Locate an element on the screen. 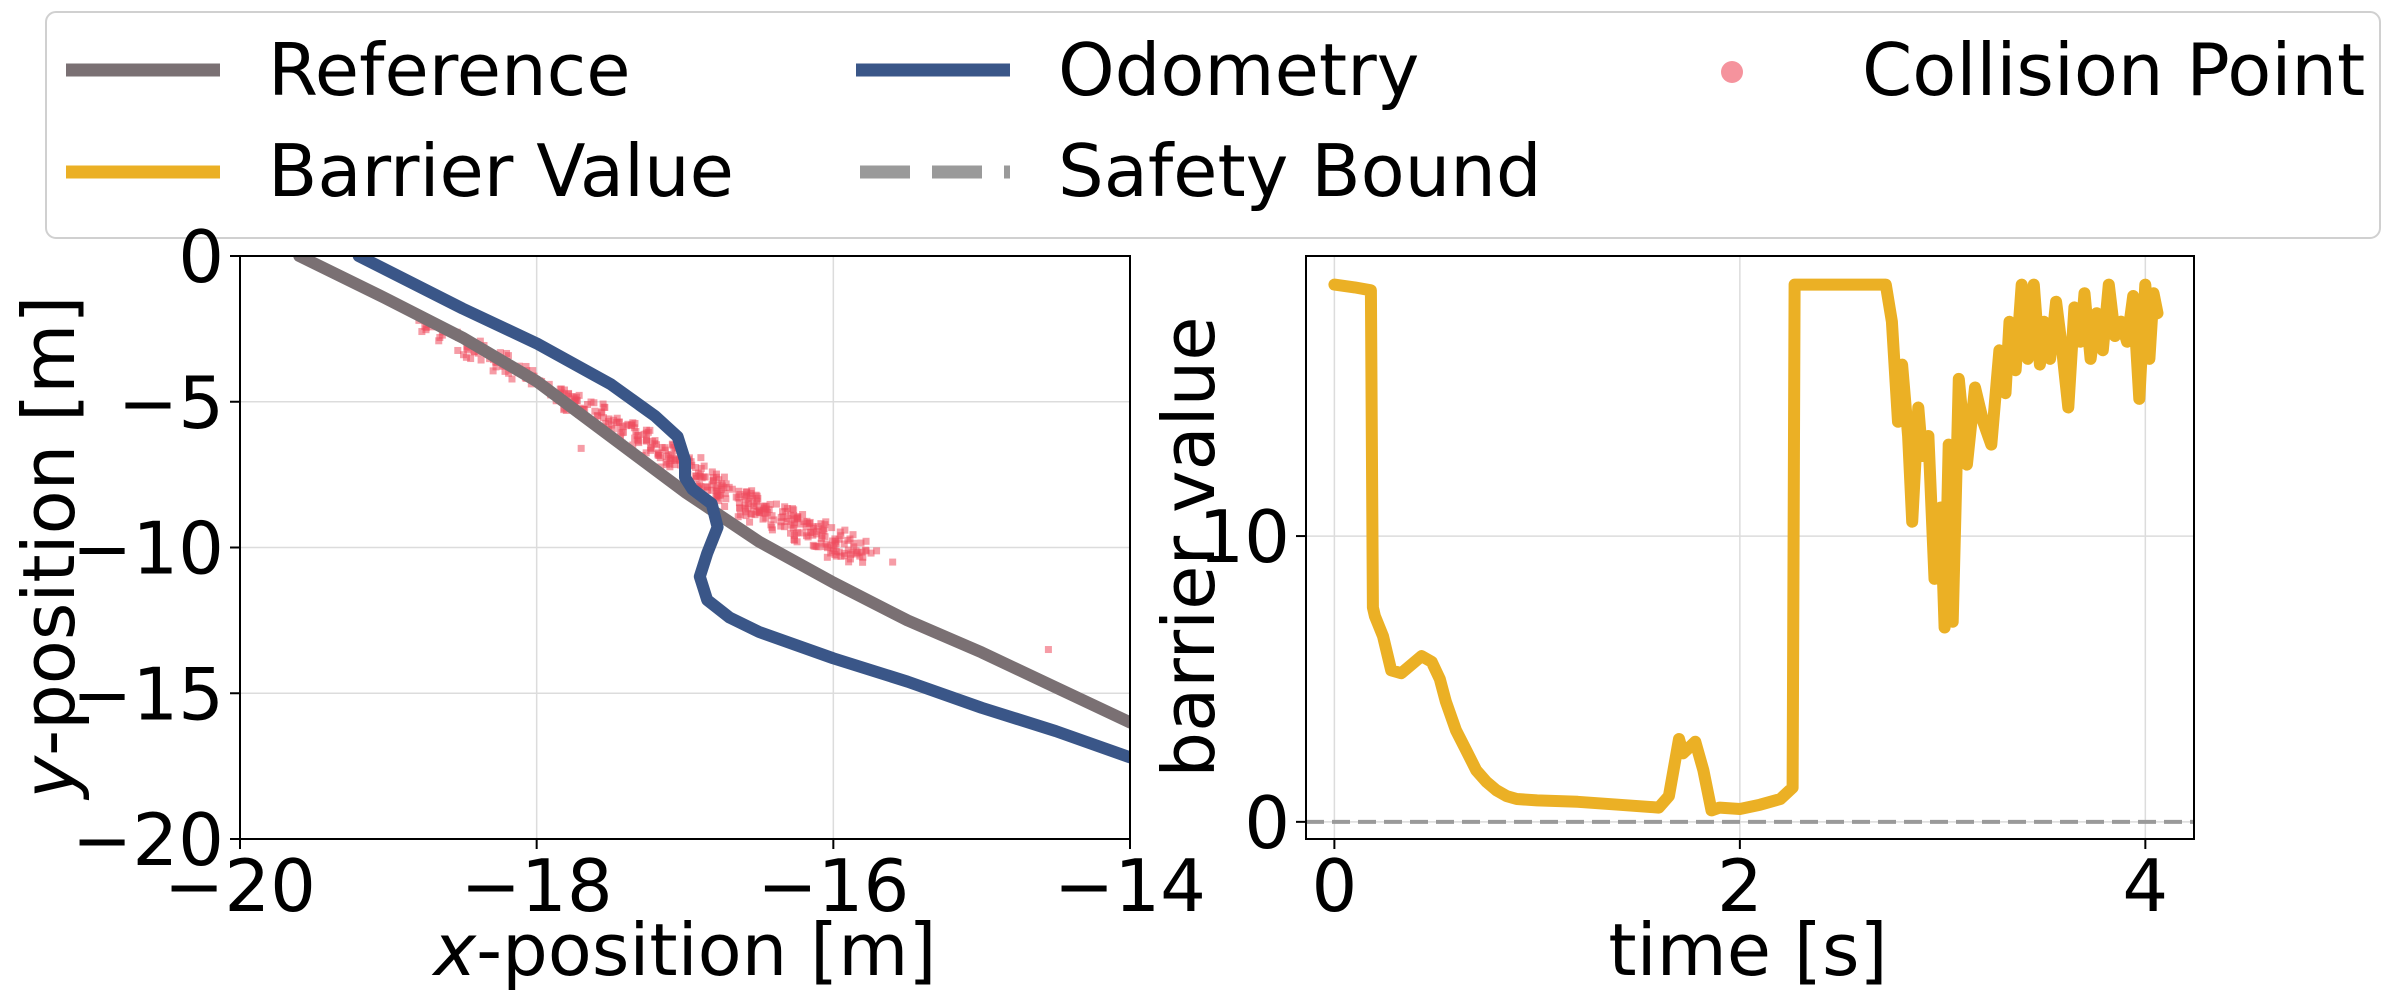  trajectory-xtick-label: −20 is located at coordinates (240, 886).